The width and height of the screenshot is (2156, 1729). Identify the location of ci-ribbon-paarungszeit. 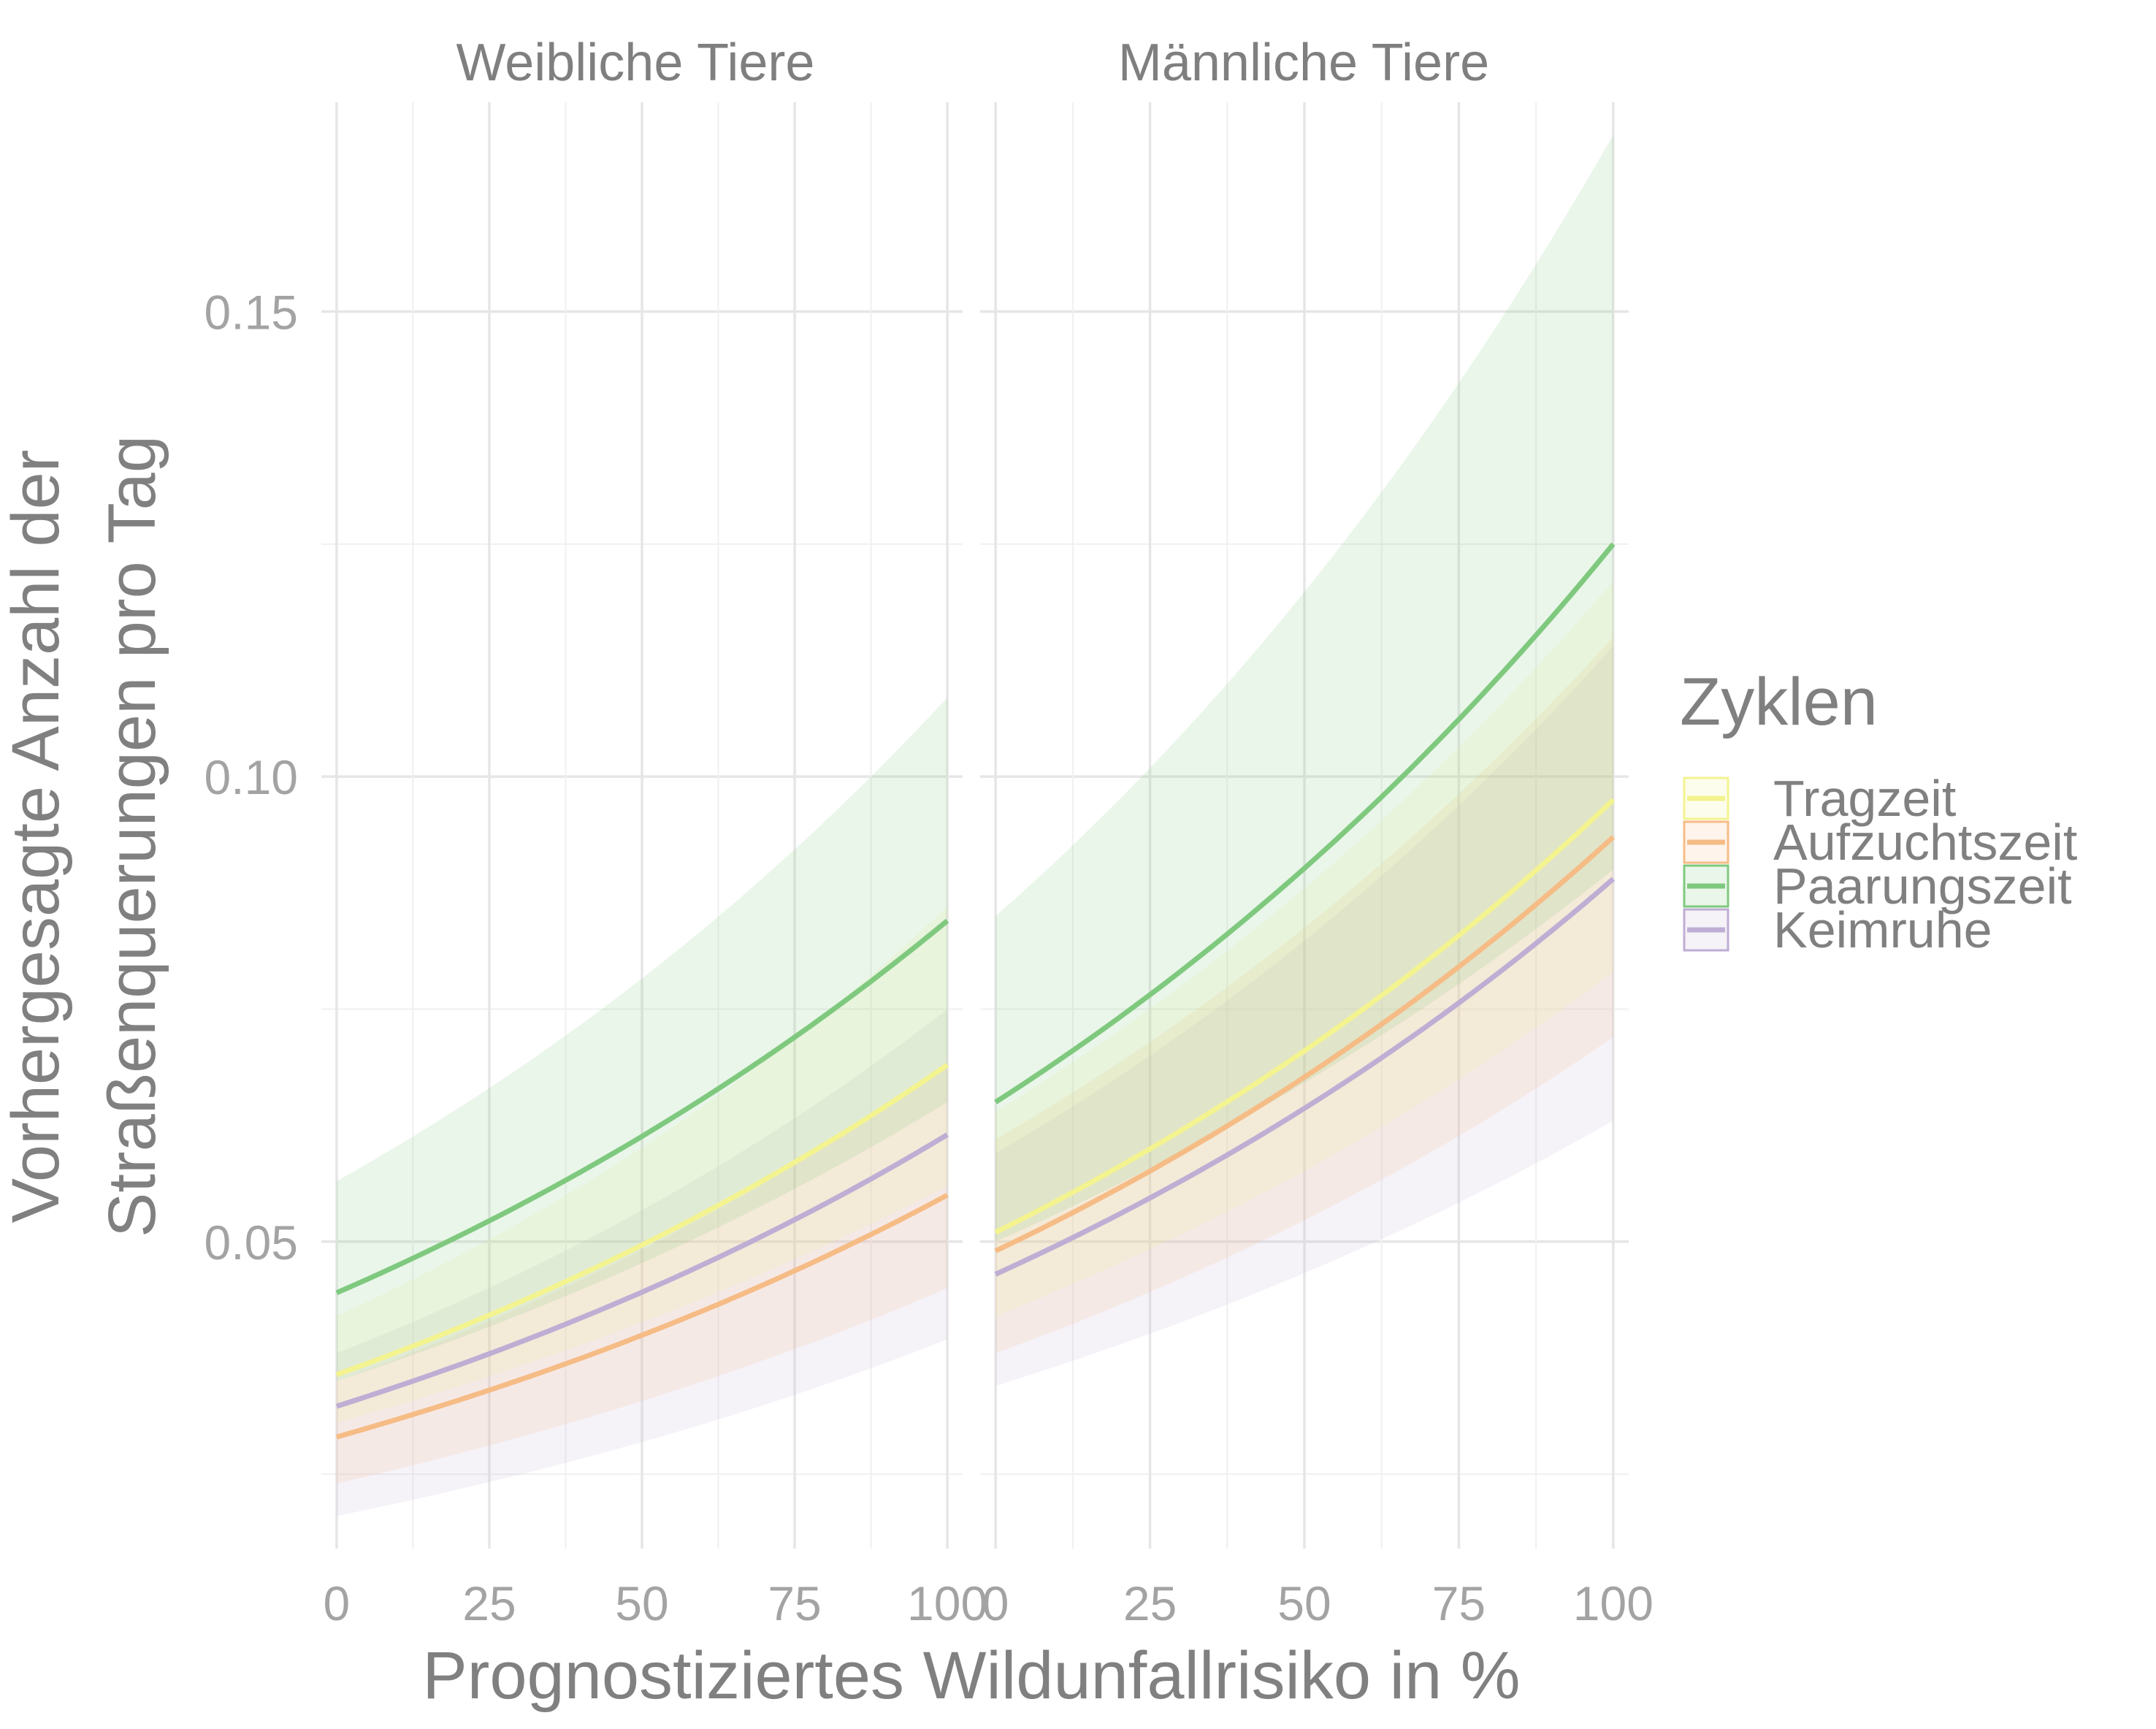
(642, 1039).